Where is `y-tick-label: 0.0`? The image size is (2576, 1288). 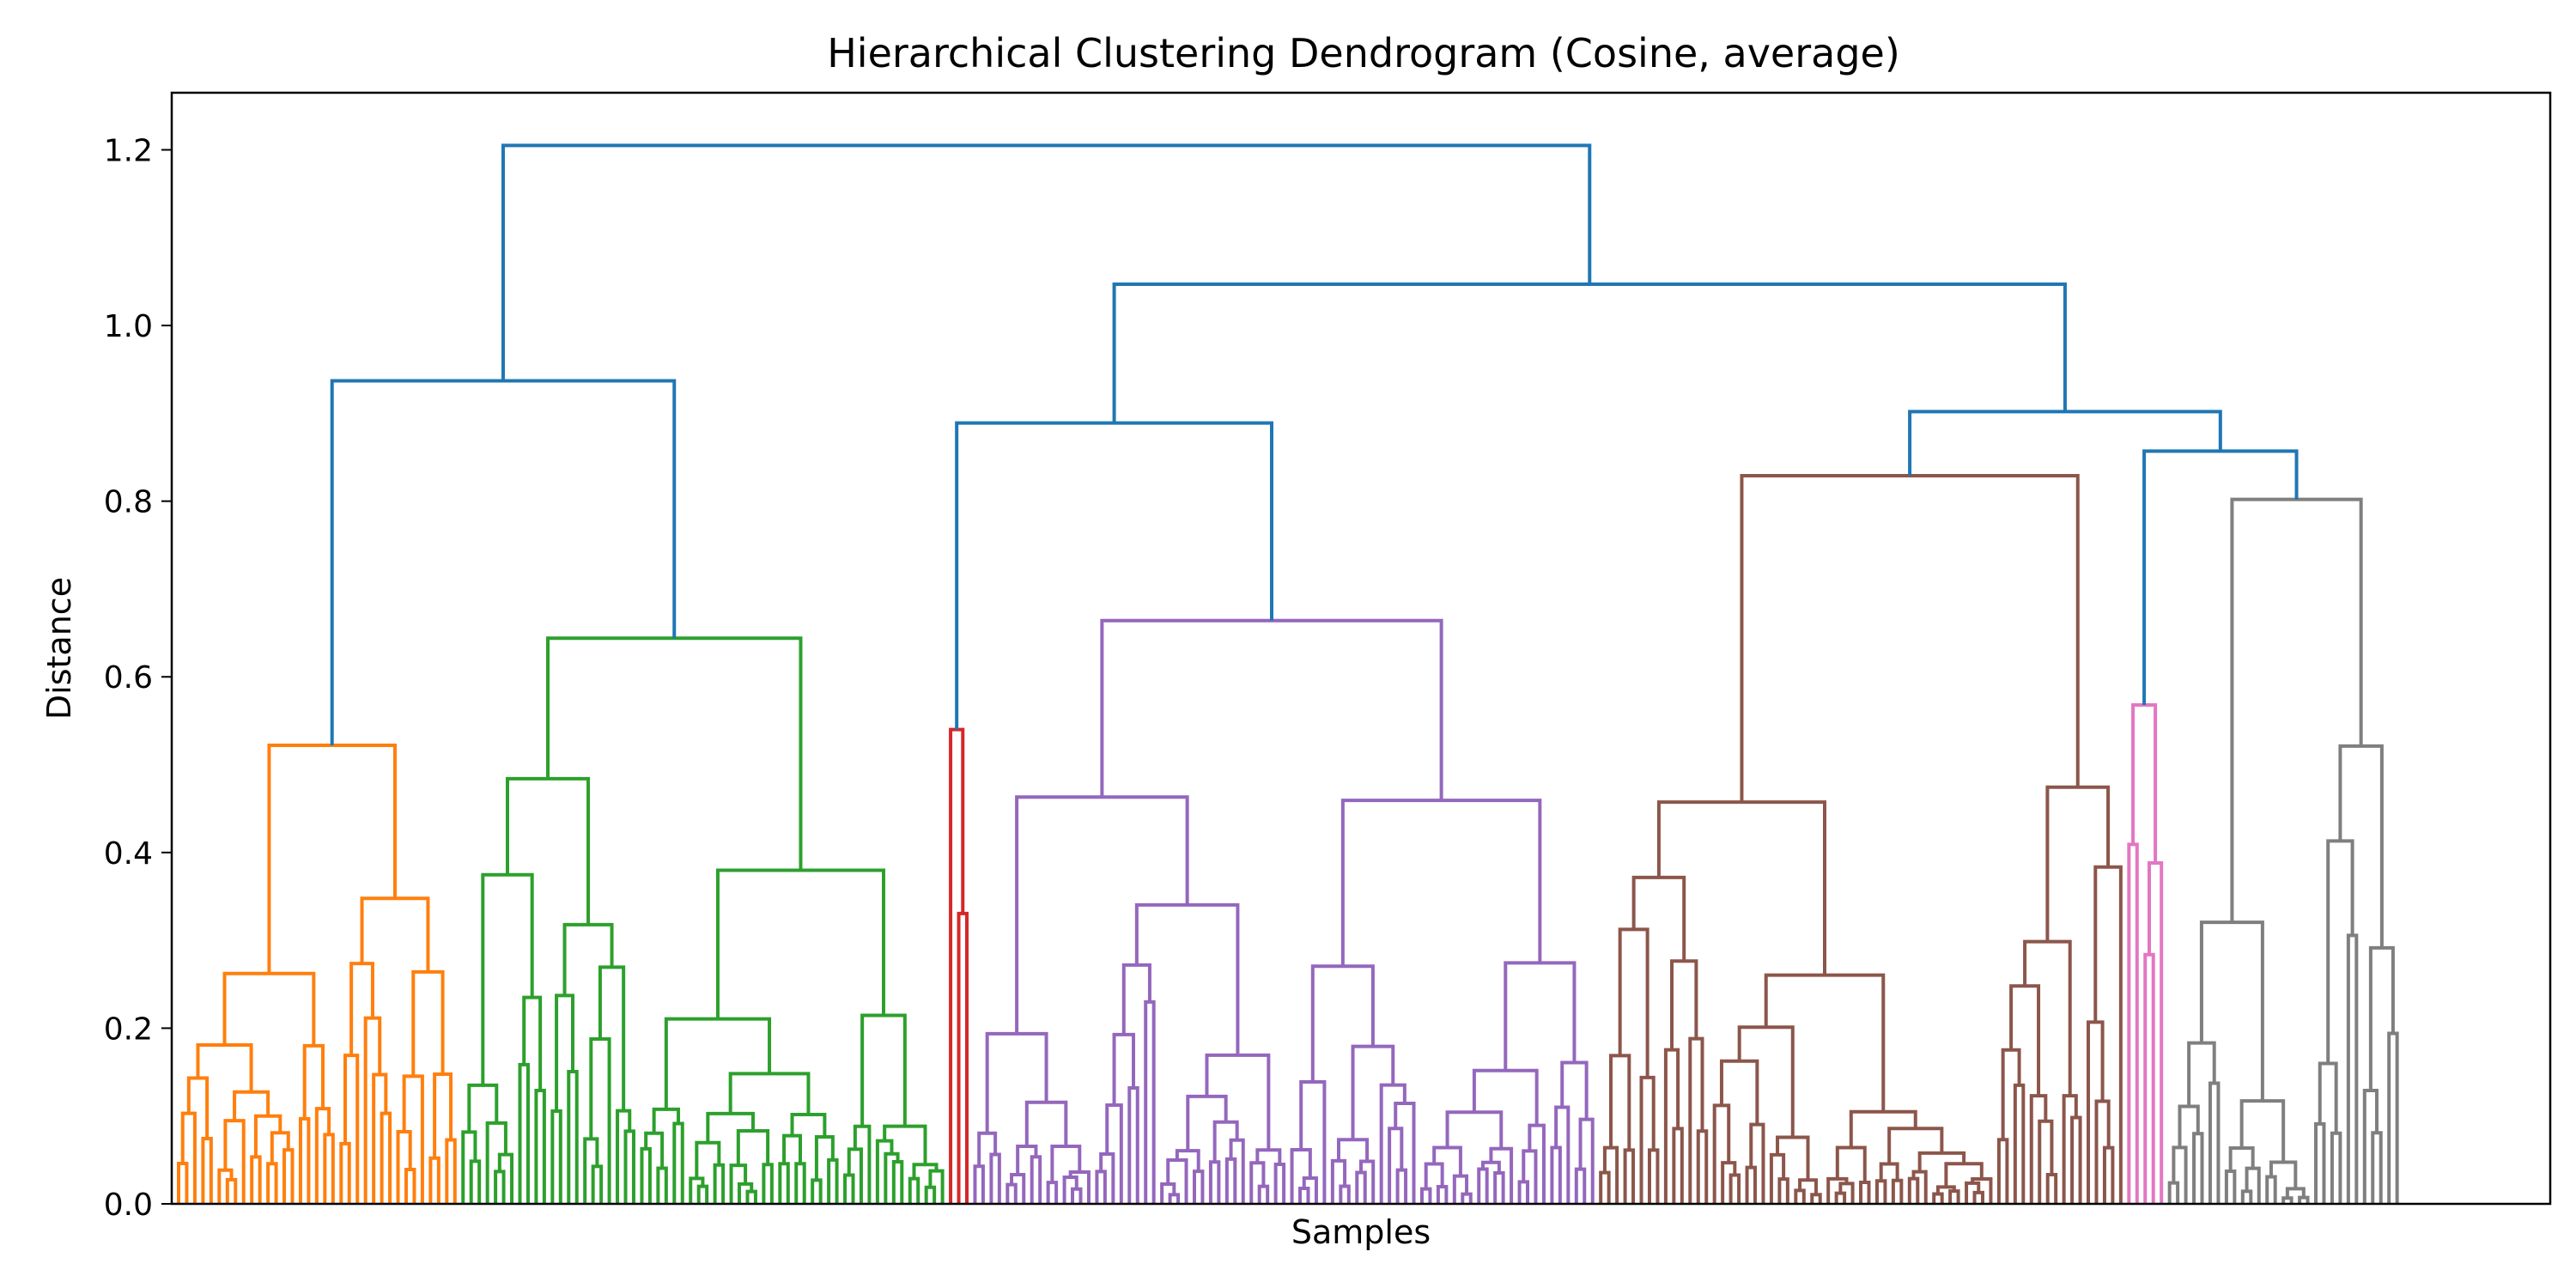
y-tick-label: 0.0 is located at coordinates (128, 1206).